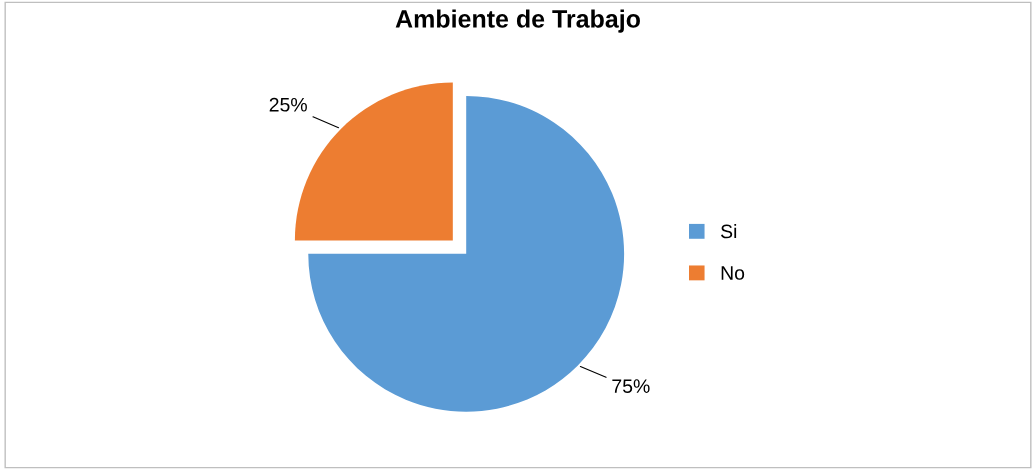 This screenshot has width=1036, height=470. What do you see at coordinates (517, 21) in the screenshot?
I see `chart-title: Ambiente de Trabajo` at bounding box center [517, 21].